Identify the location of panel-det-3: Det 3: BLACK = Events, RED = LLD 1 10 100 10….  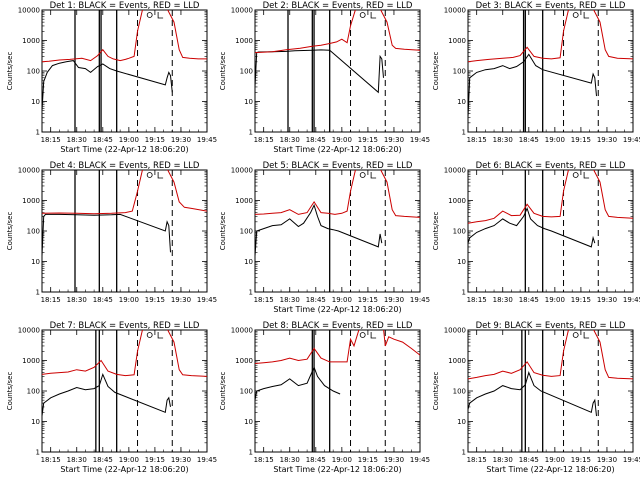
(536, 72).